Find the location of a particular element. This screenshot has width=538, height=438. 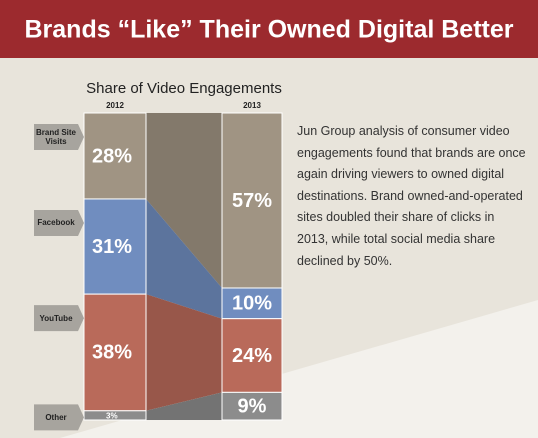

value-label: 38% is located at coordinates (112, 353).